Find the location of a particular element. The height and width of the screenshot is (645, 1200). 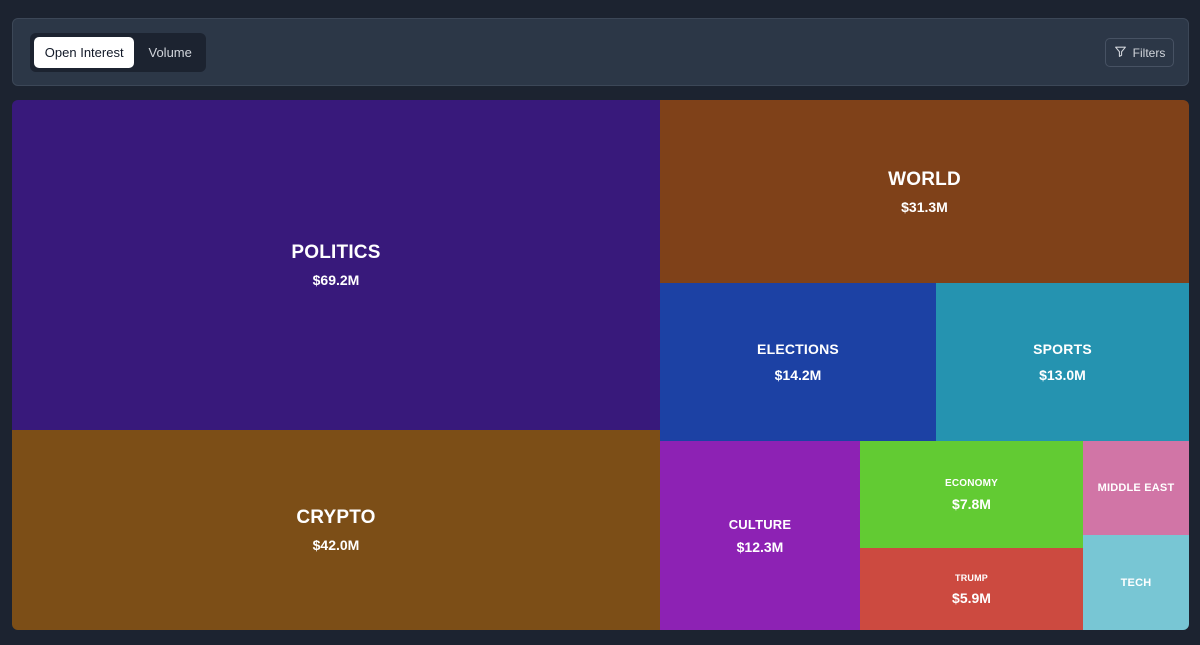

tile-value: $14.2M is located at coordinates (798, 375).